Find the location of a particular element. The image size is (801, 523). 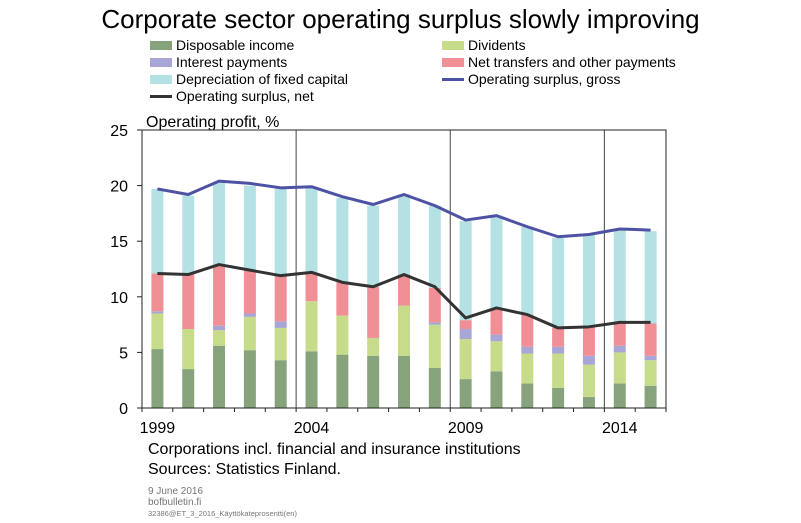

legend-label: Depreciation of fixed capital is located at coordinates (262, 79).